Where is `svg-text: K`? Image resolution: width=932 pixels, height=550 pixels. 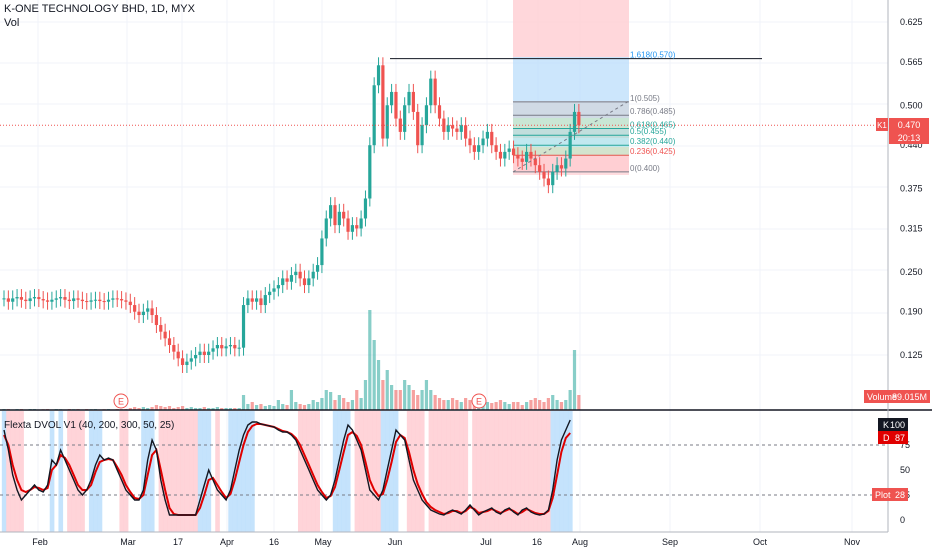 svg-text: K is located at coordinates (886, 425).